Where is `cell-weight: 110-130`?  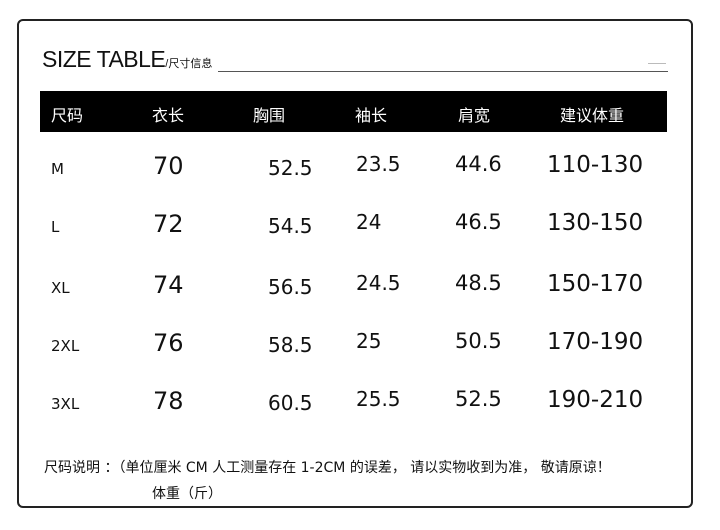 cell-weight: 110-130 is located at coordinates (595, 165).